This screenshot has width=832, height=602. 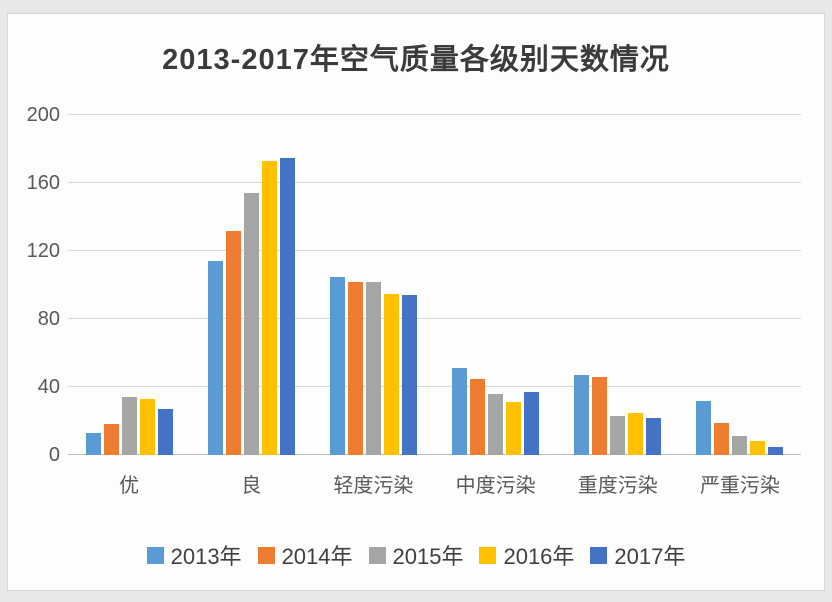 I want to click on legend-item: 2016年, so click(x=526, y=555).